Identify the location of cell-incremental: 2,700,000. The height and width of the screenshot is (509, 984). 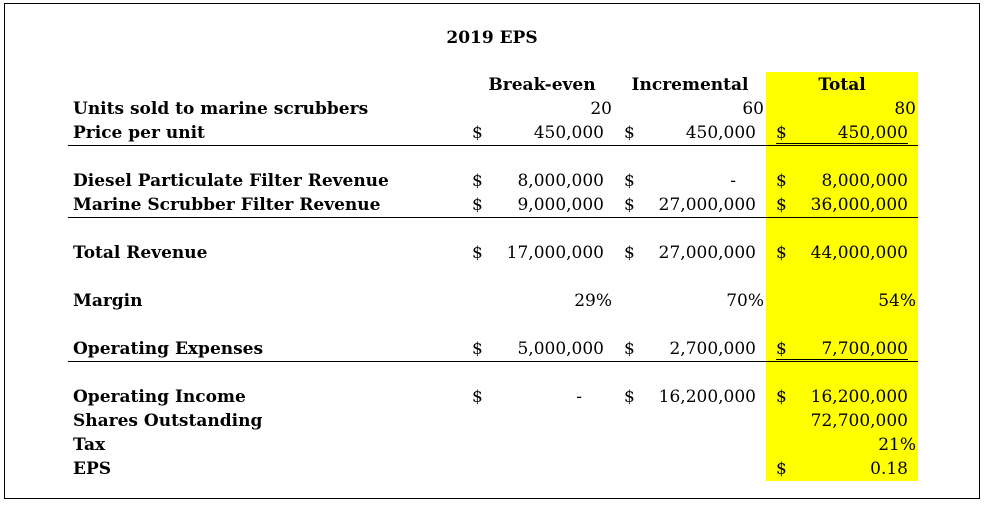
(712, 349).